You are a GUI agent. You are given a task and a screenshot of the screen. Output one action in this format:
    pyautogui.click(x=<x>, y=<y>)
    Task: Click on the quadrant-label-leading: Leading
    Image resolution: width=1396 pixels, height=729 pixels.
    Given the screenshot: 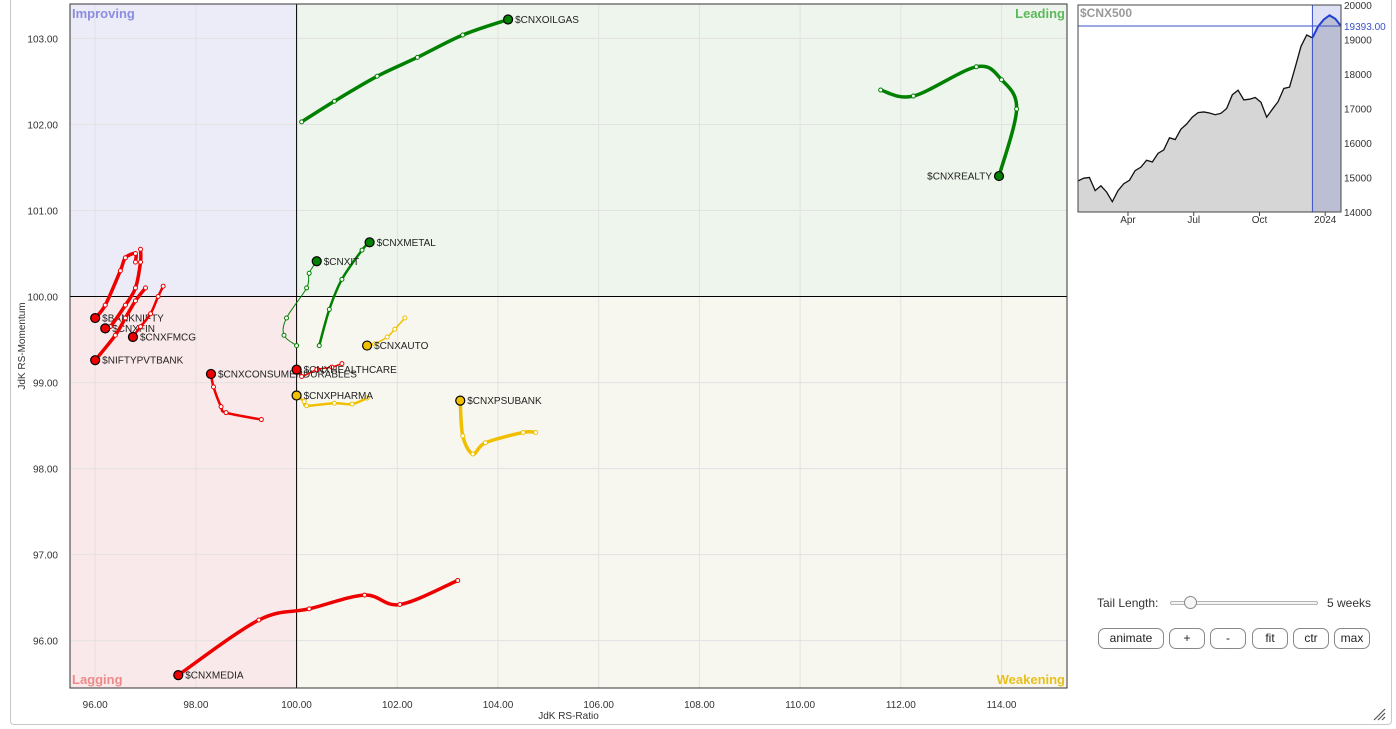 What is the action you would take?
    pyautogui.click(x=1040, y=13)
    